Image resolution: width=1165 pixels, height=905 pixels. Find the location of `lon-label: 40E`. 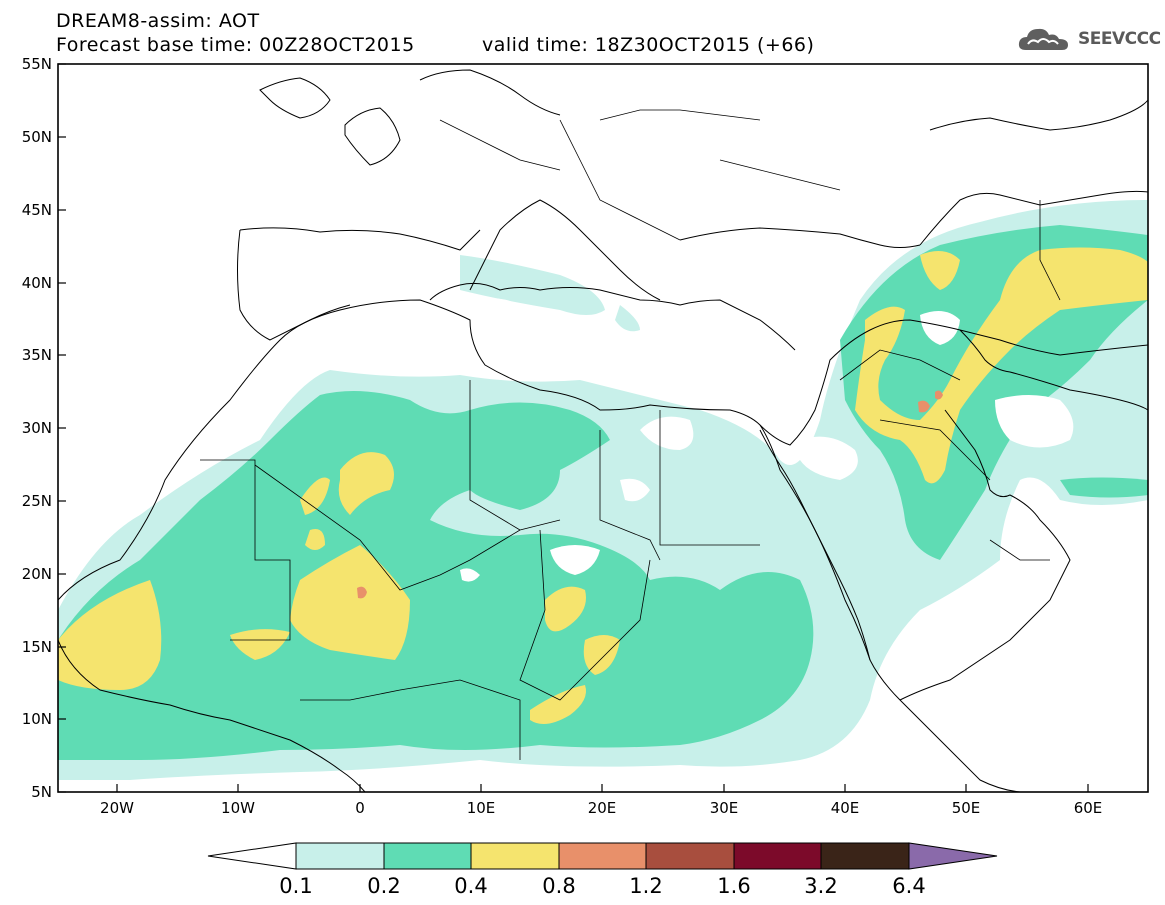

lon-label: 40E is located at coordinates (845, 808).